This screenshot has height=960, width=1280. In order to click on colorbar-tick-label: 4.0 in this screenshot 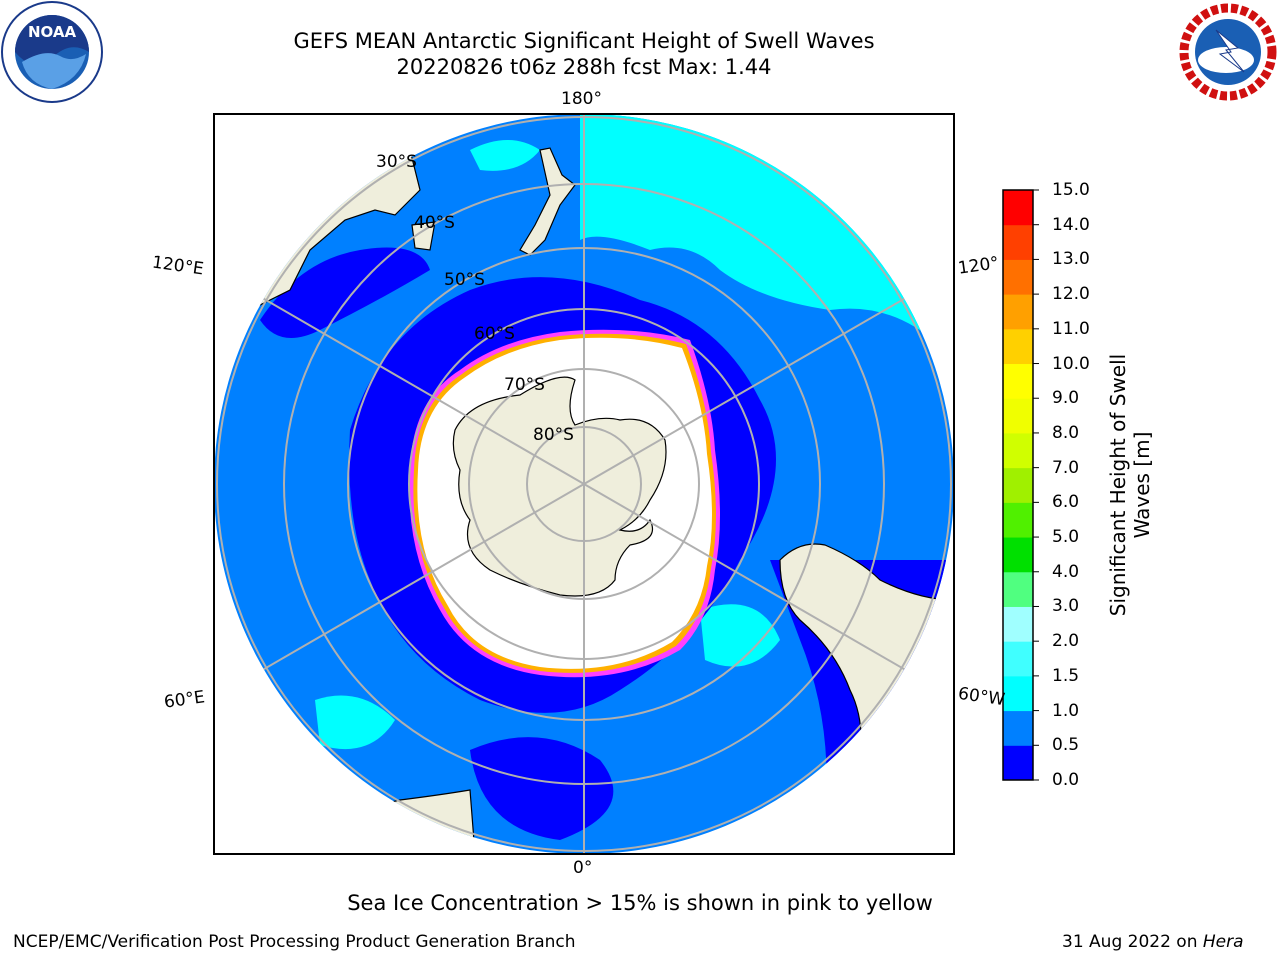, I will do `click(1066, 571)`.